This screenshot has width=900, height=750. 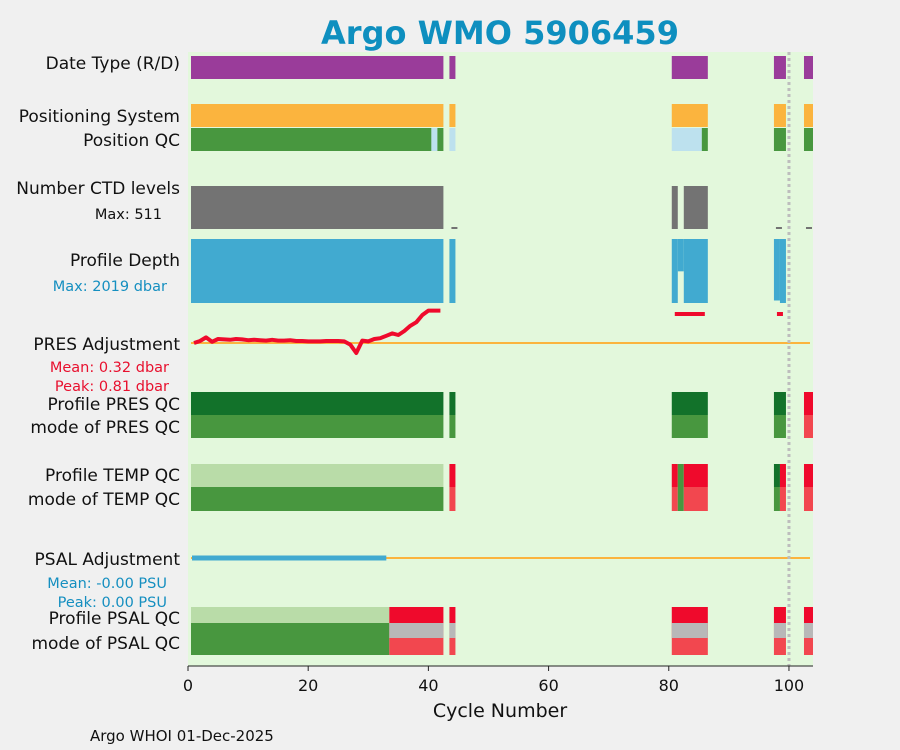 What do you see at coordinates (428, 685) in the screenshot?
I see `x-tick-label: 40` at bounding box center [428, 685].